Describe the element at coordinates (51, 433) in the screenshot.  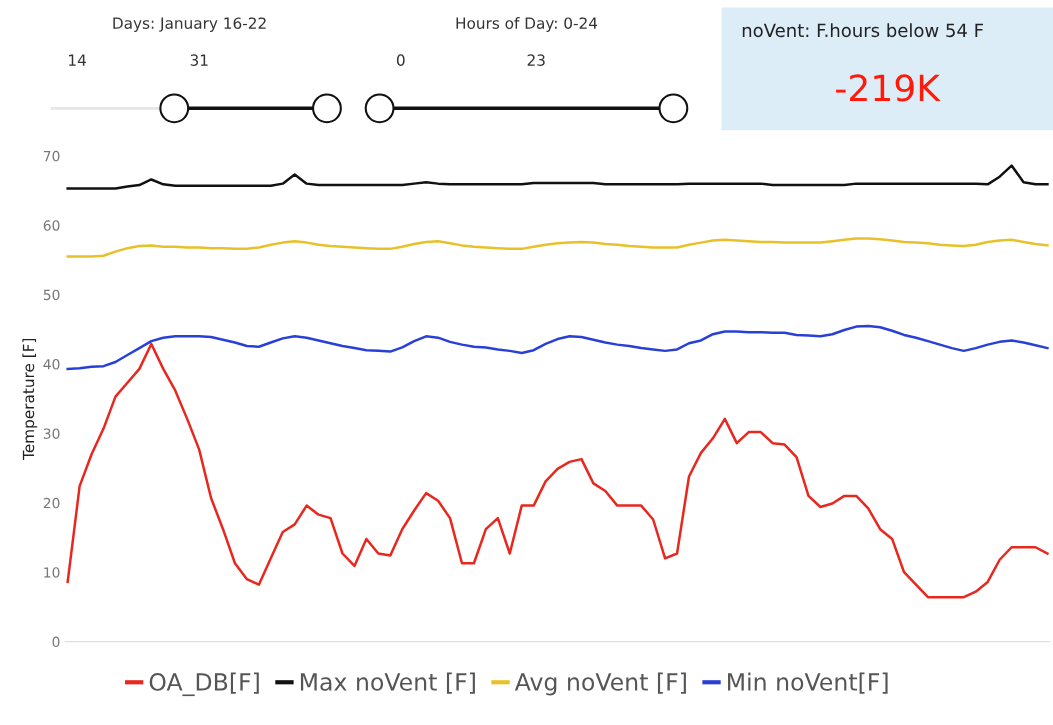
I see `y-tick-label: 30` at that location.